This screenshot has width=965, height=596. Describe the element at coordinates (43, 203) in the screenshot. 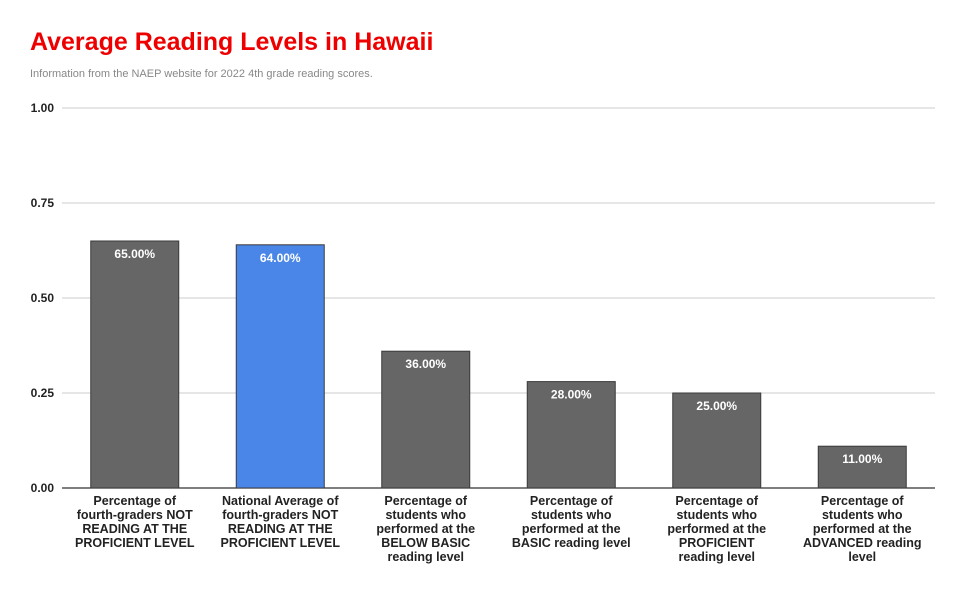

I see `y-tick-label: 0.75` at that location.